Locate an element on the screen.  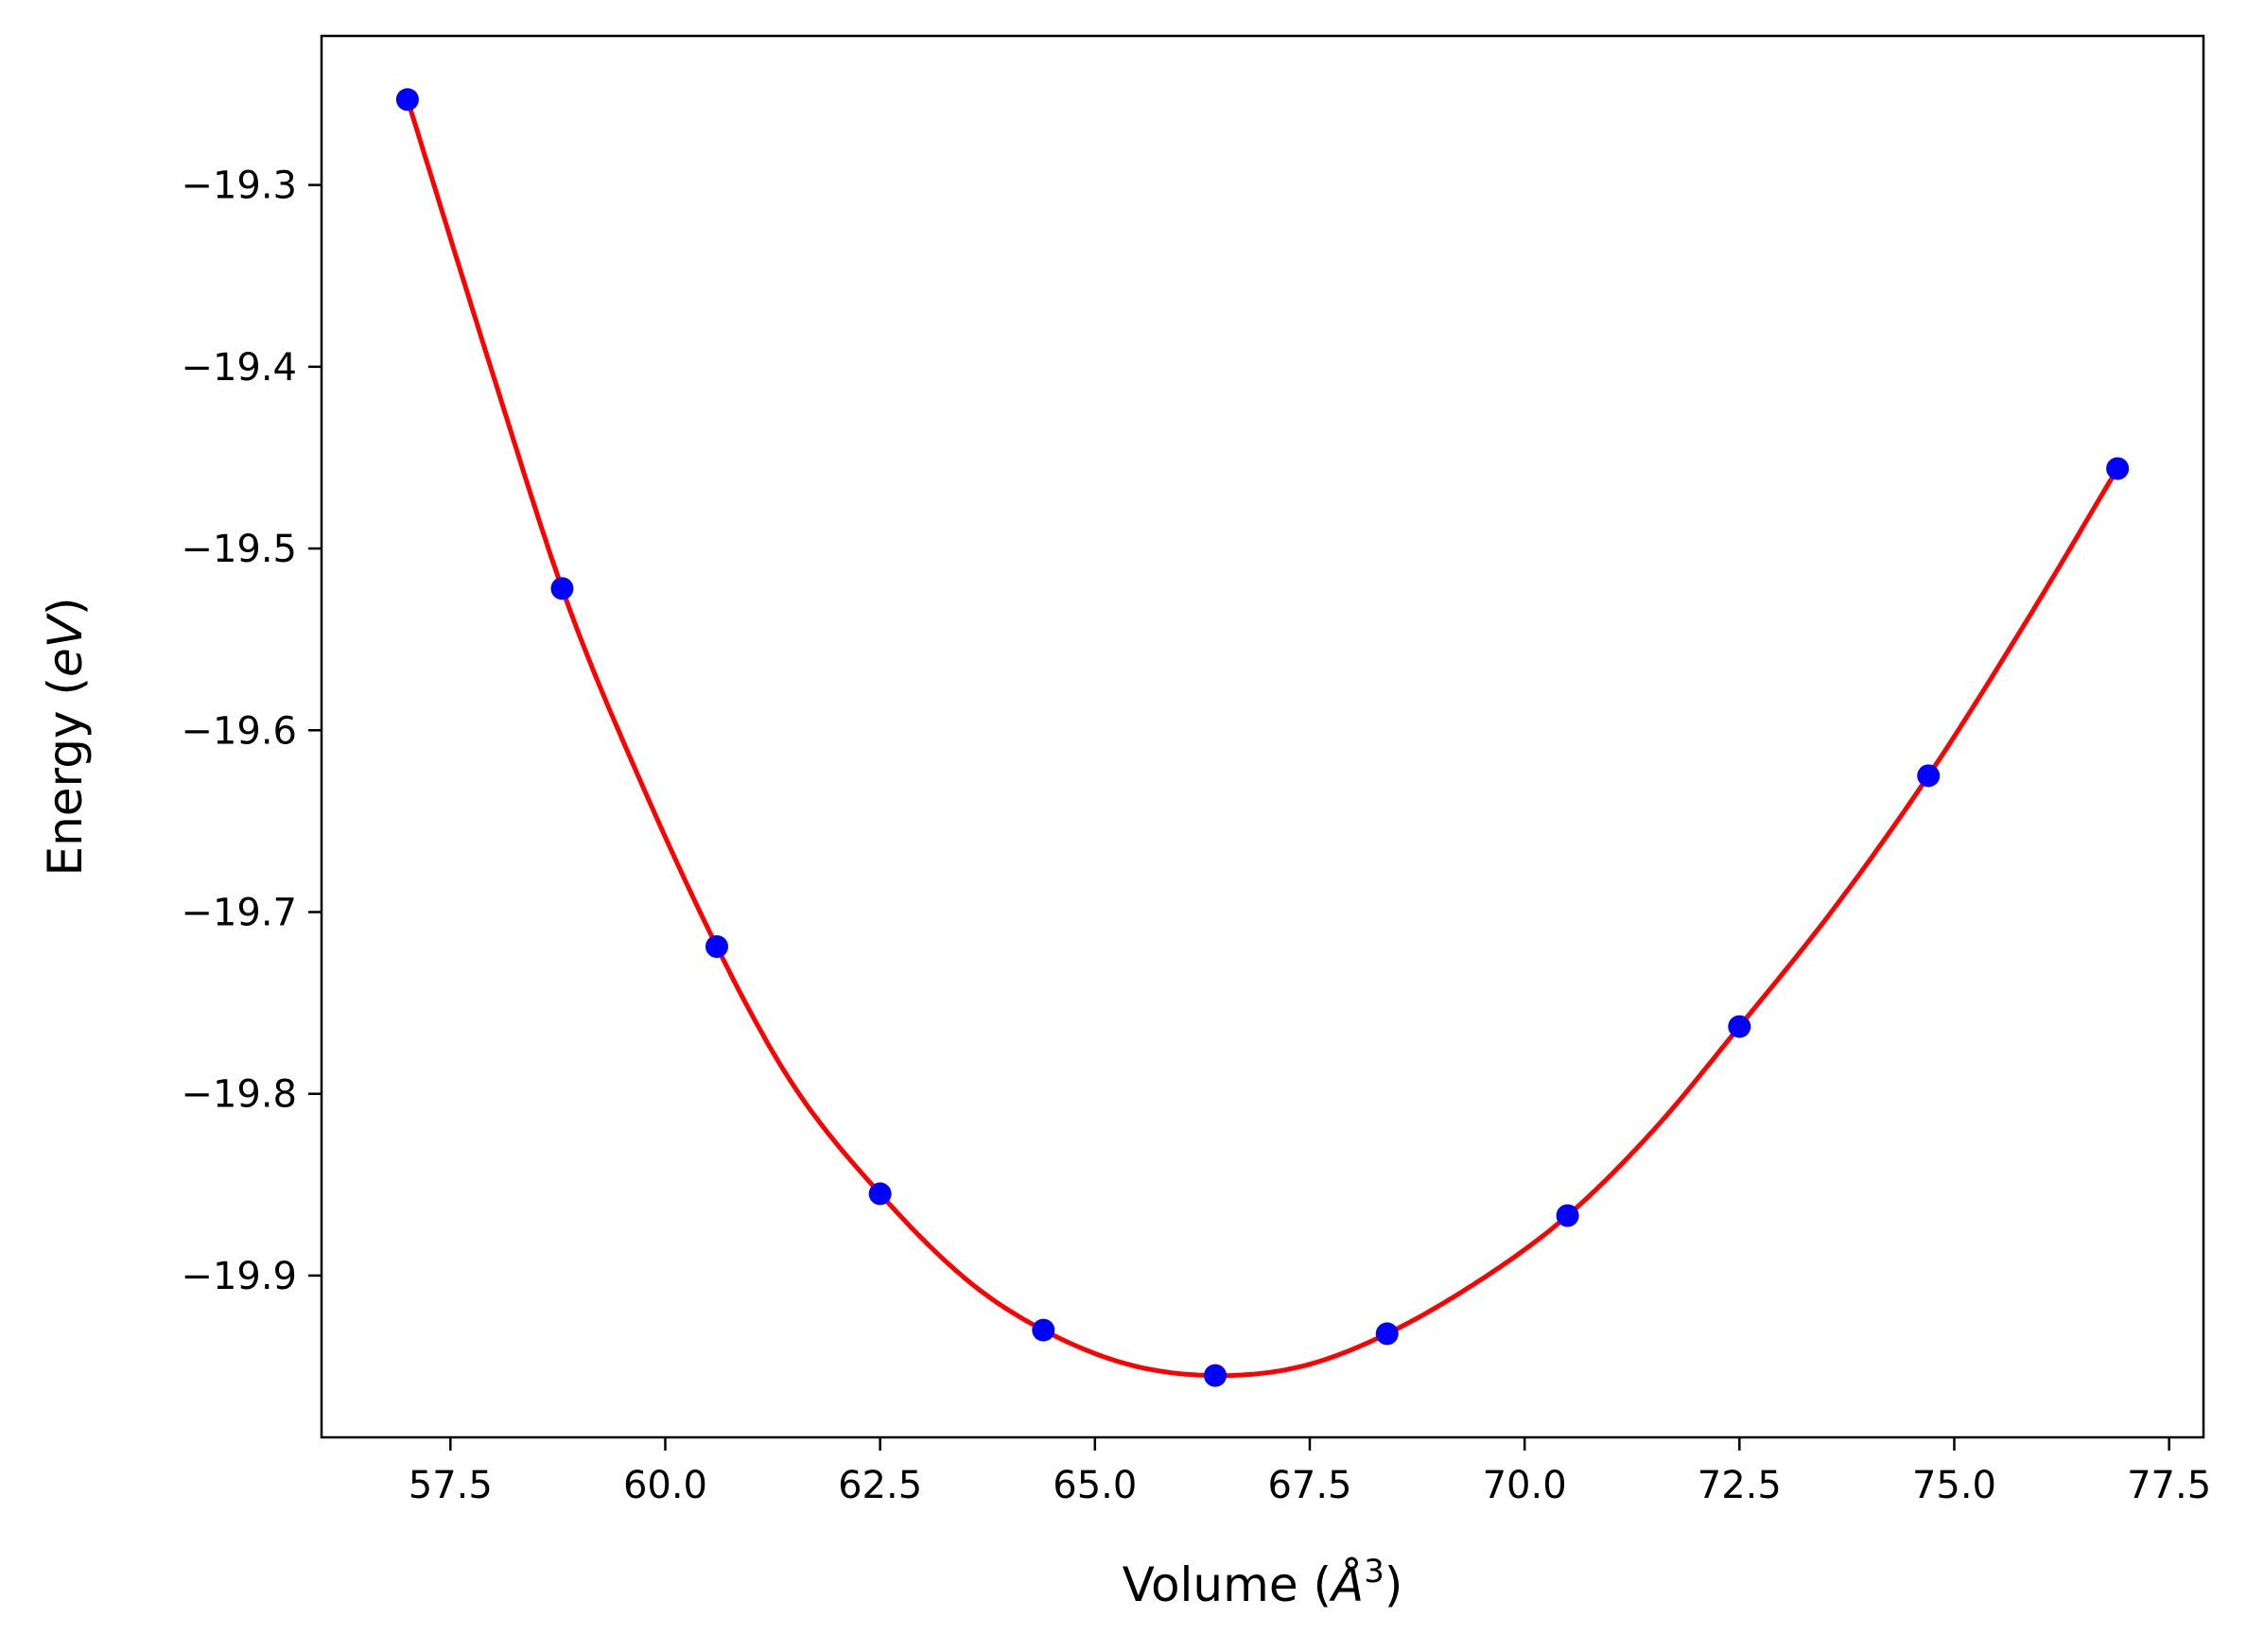
y-tick-label: −19.8 is located at coordinates (239, 1095).